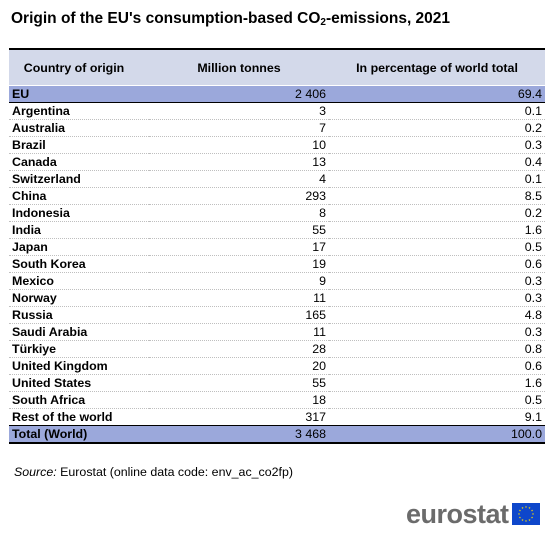 The image size is (558, 535). What do you see at coordinates (457, 514) in the screenshot?
I see `logo-text: eurostat` at bounding box center [457, 514].